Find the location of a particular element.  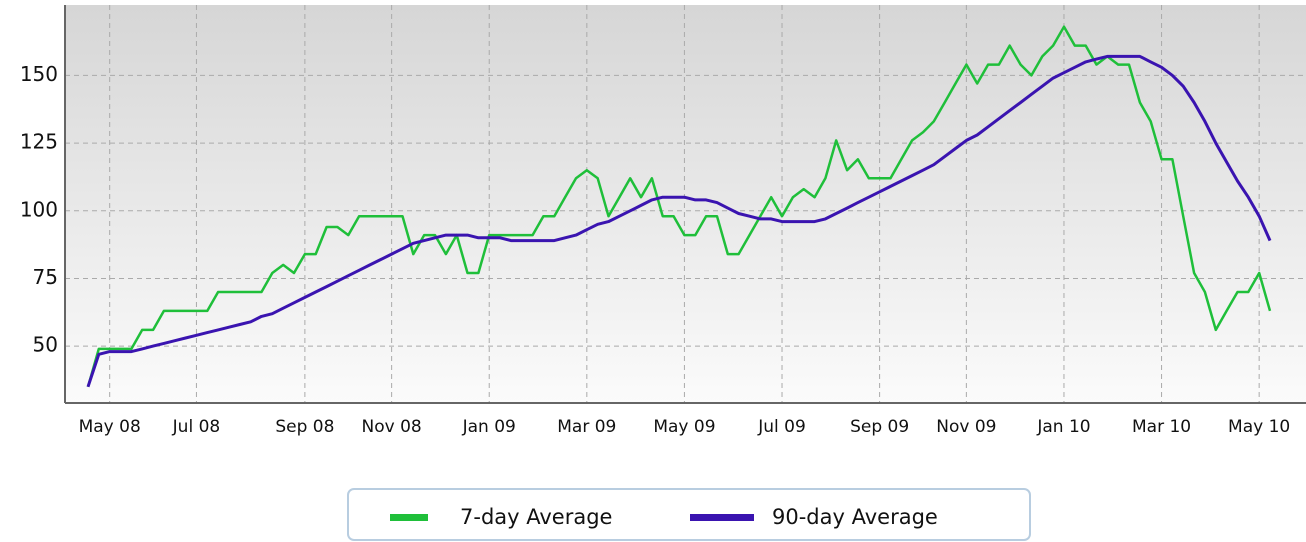

legend is located at coordinates (689, 514).